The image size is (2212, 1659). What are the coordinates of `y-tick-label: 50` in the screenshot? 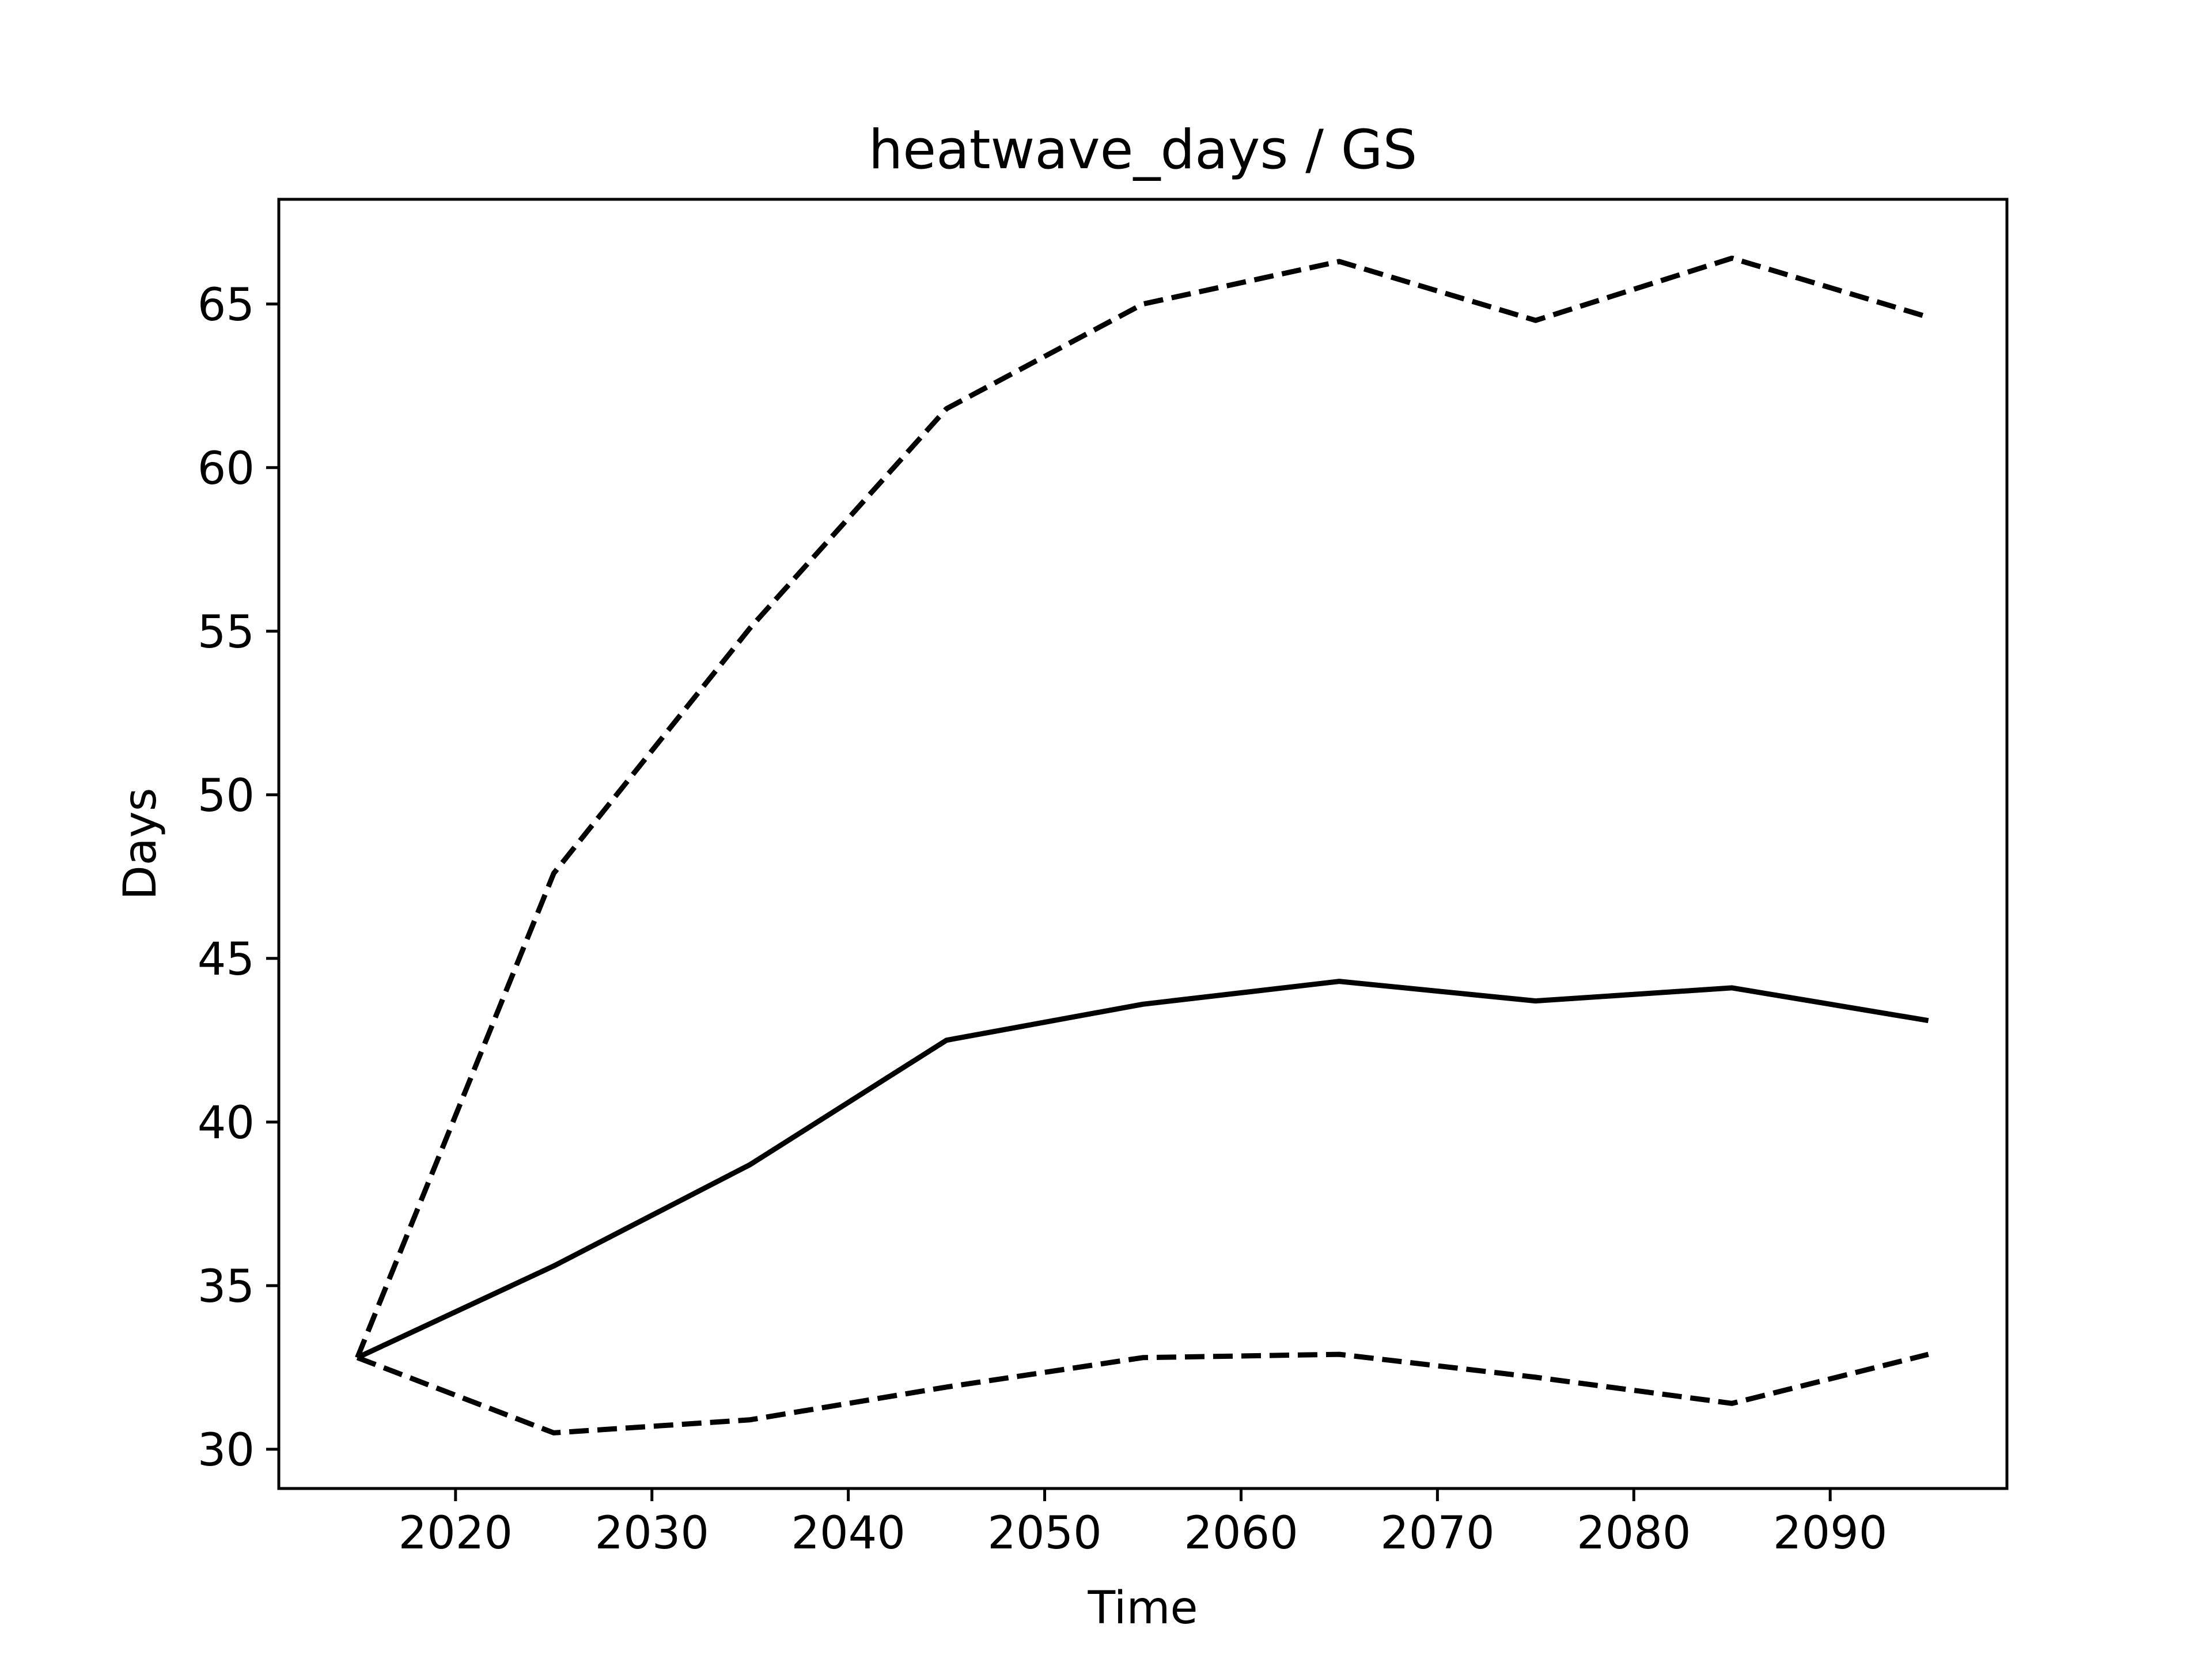 It's located at (226, 796).